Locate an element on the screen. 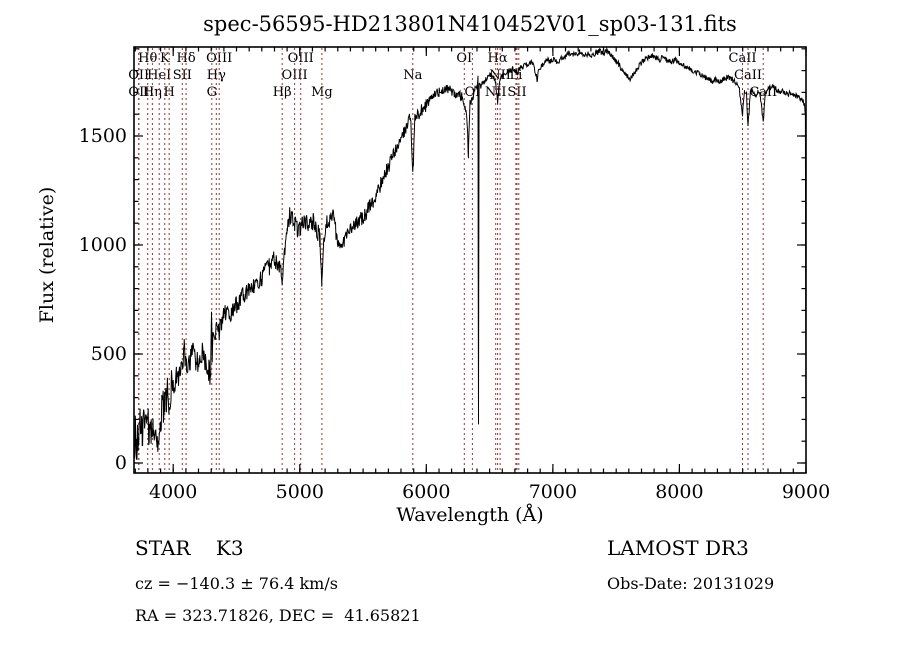  line-label-CaII: CaII is located at coordinates (748, 75).